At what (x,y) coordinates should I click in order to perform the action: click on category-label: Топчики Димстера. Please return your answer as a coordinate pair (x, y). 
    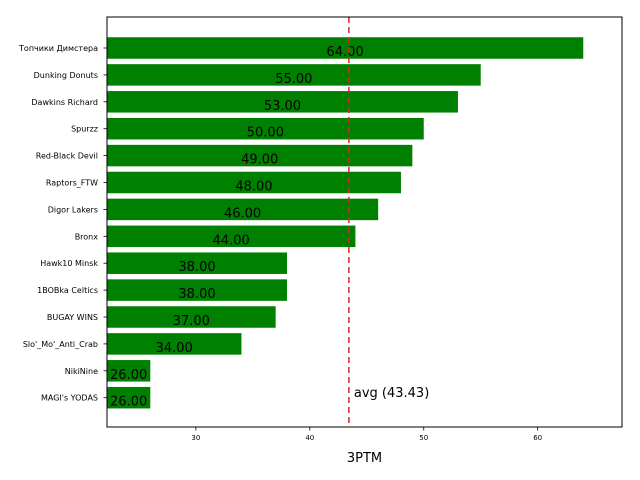
    Looking at the image, I should click on (58, 48).